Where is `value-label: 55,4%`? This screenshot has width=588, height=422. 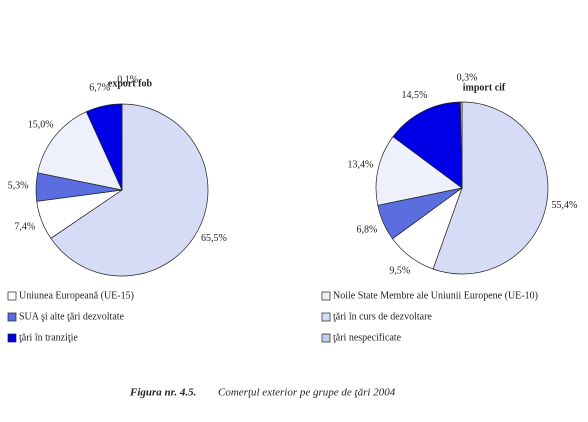
value-label: 55,4% is located at coordinates (565, 205).